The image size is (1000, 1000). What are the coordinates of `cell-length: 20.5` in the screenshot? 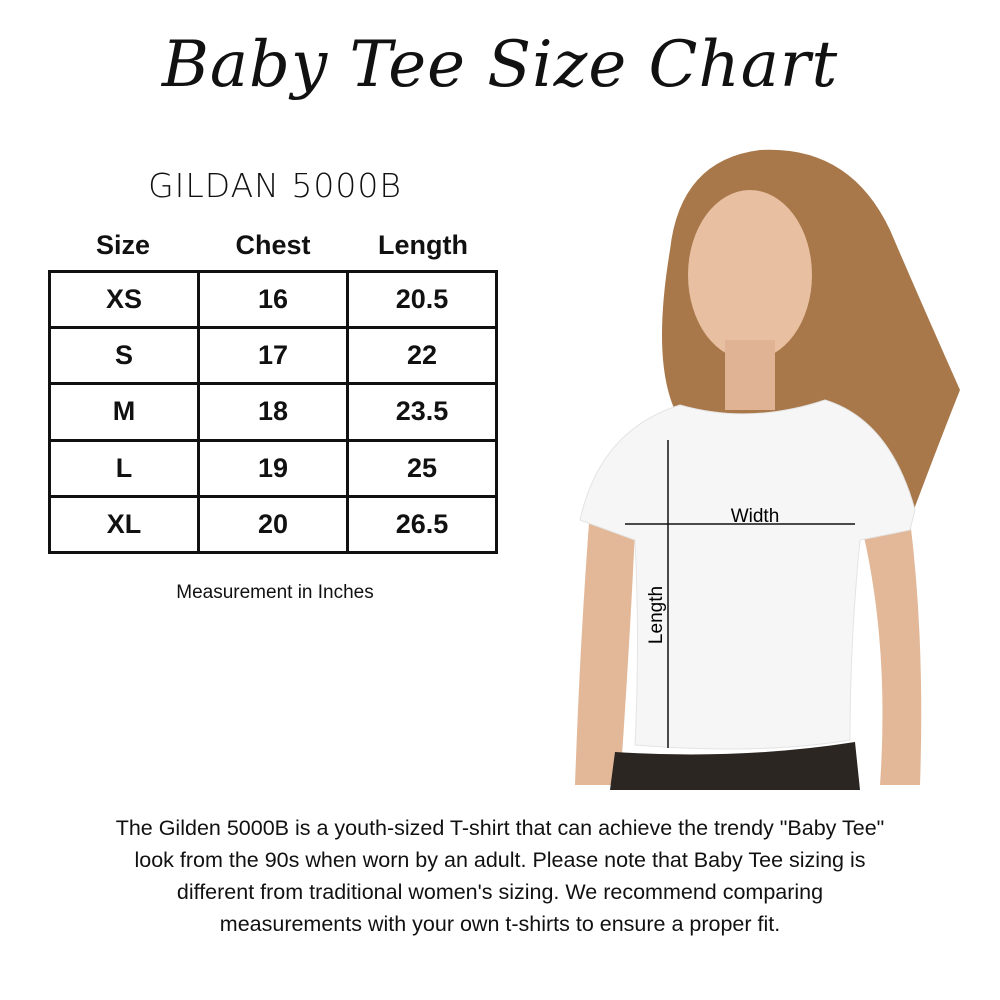 It's located at (422, 299).